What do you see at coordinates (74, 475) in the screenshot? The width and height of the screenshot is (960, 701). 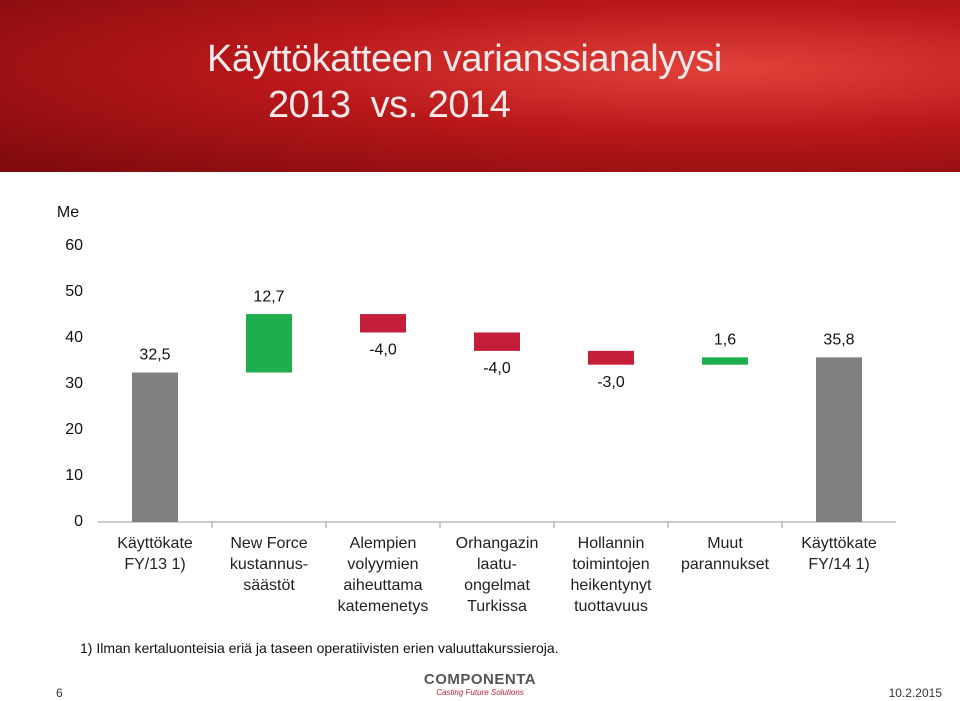 I see `y-tick-label: 10` at bounding box center [74, 475].